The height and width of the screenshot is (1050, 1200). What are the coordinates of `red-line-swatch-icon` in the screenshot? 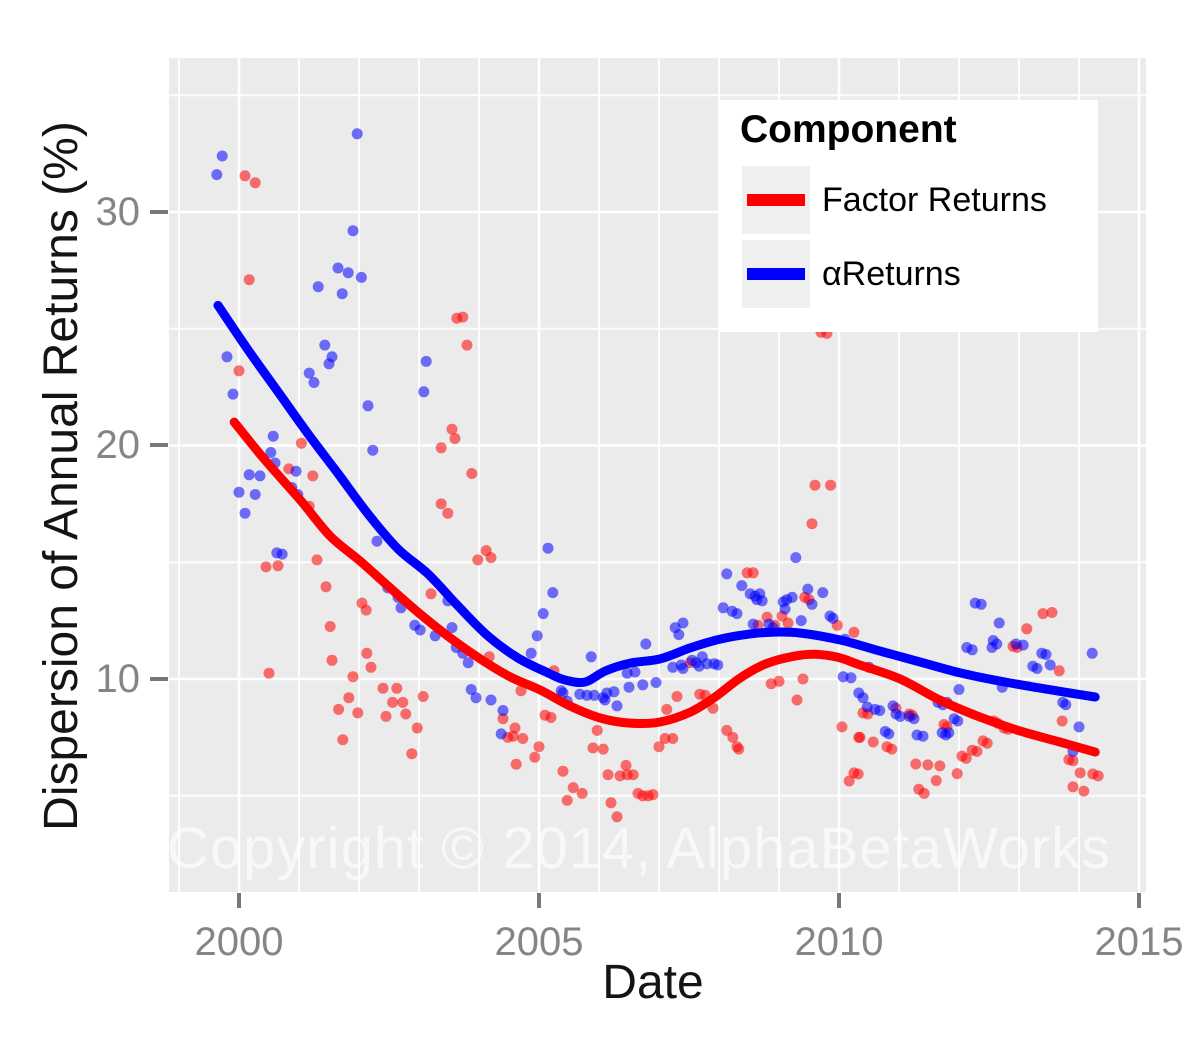 It's located at (776, 200).